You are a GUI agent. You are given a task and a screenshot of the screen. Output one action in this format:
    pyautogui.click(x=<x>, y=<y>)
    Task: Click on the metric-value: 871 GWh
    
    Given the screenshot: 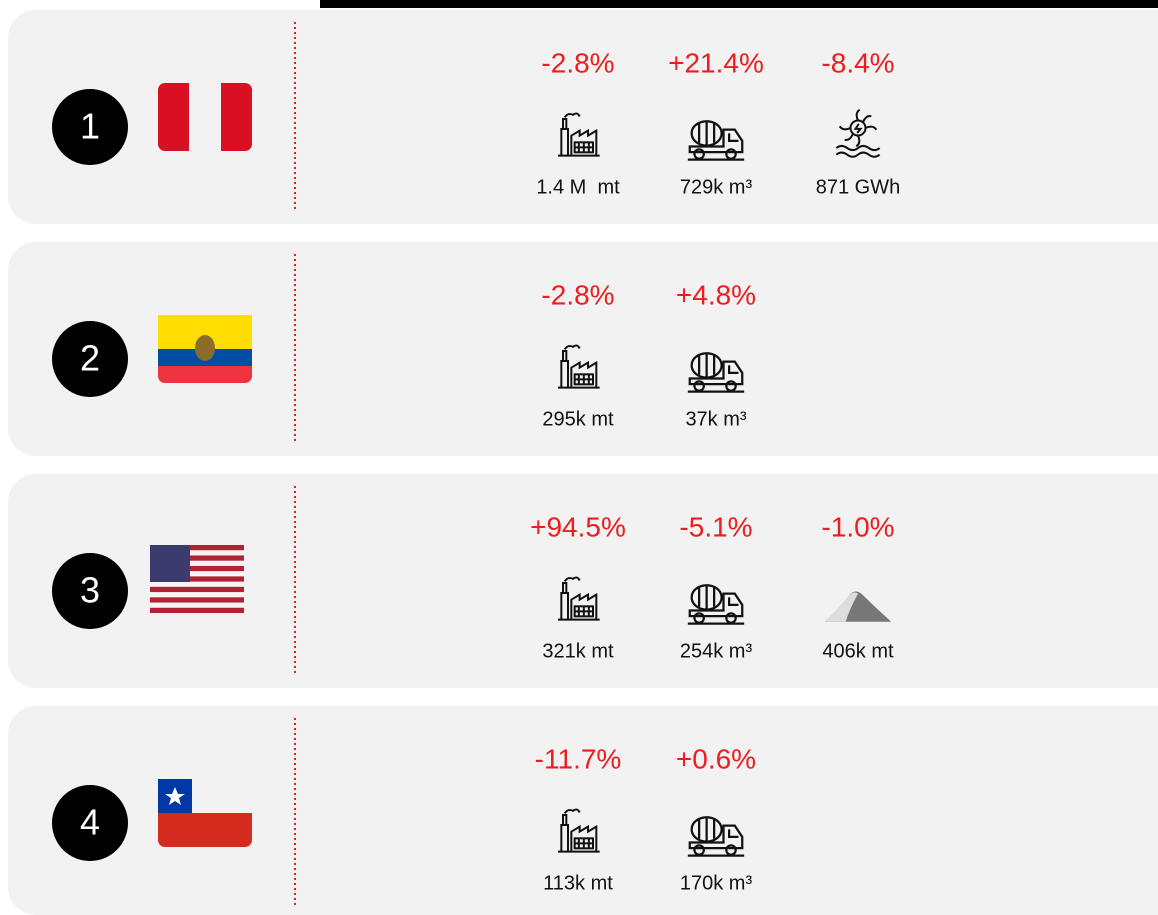 What is the action you would take?
    pyautogui.click(x=858, y=187)
    